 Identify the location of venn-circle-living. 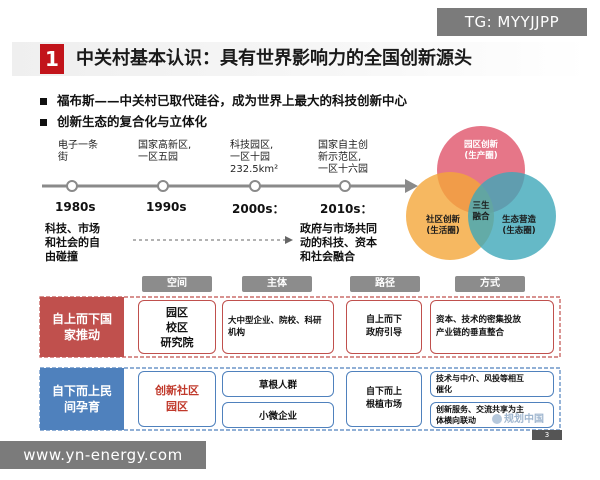
(450, 216).